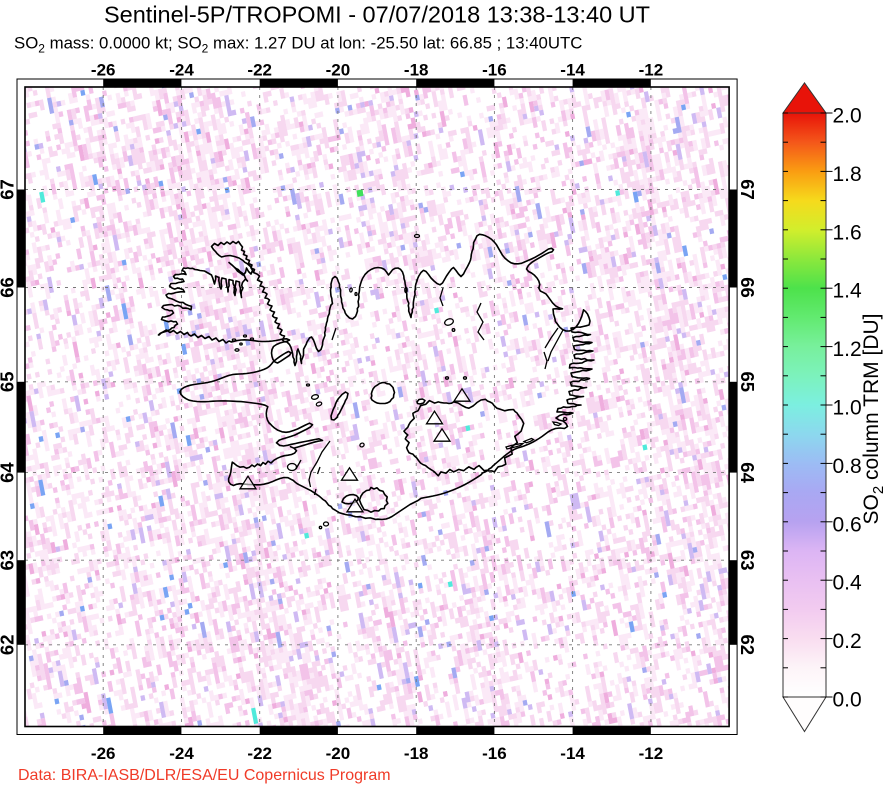 The width and height of the screenshot is (883, 791). Describe the element at coordinates (847, 641) in the screenshot. I see `svg-text: 0.2` at that location.